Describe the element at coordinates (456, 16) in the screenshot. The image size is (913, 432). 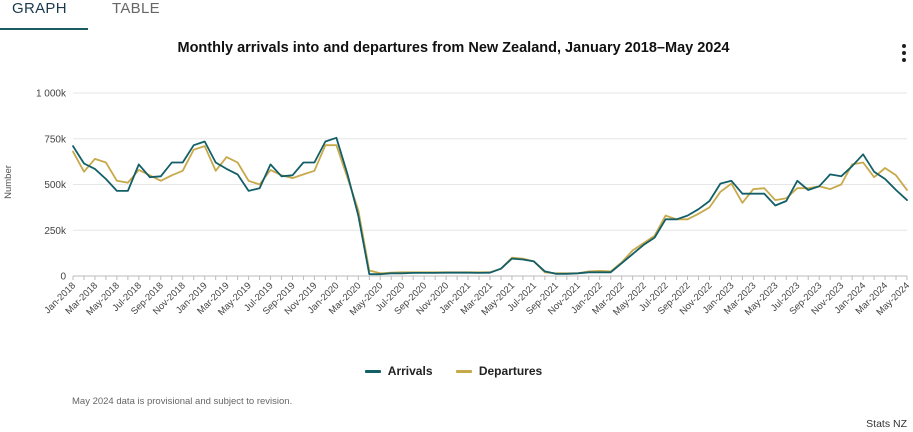
I see `view-tabs: GRAPH TABLE` at that location.